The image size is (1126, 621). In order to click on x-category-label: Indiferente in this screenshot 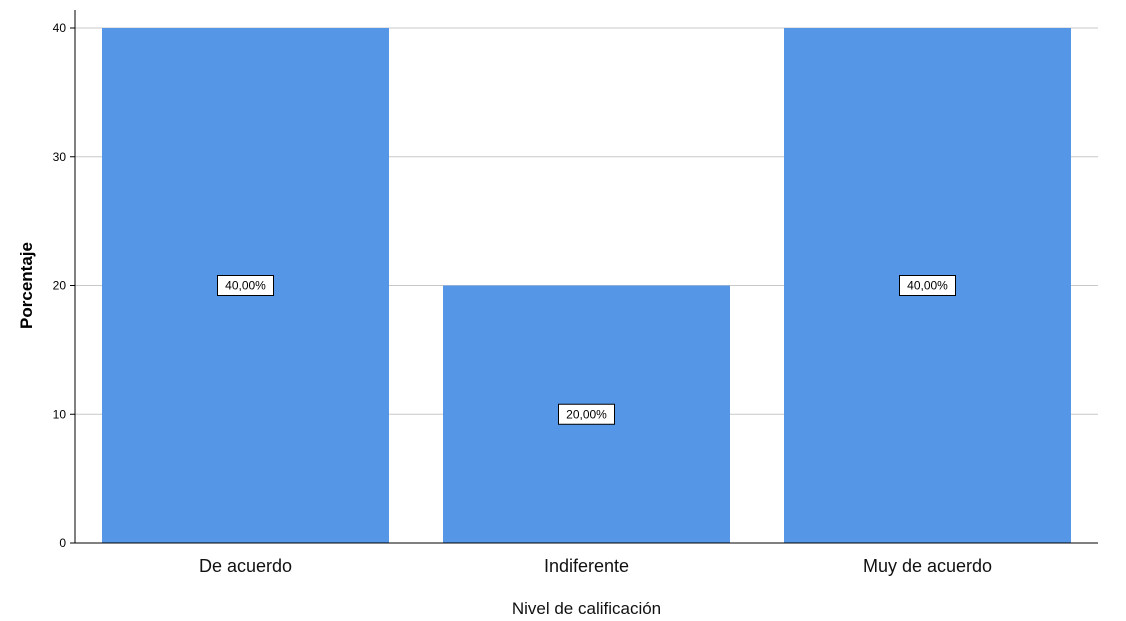, I will do `click(586, 566)`.